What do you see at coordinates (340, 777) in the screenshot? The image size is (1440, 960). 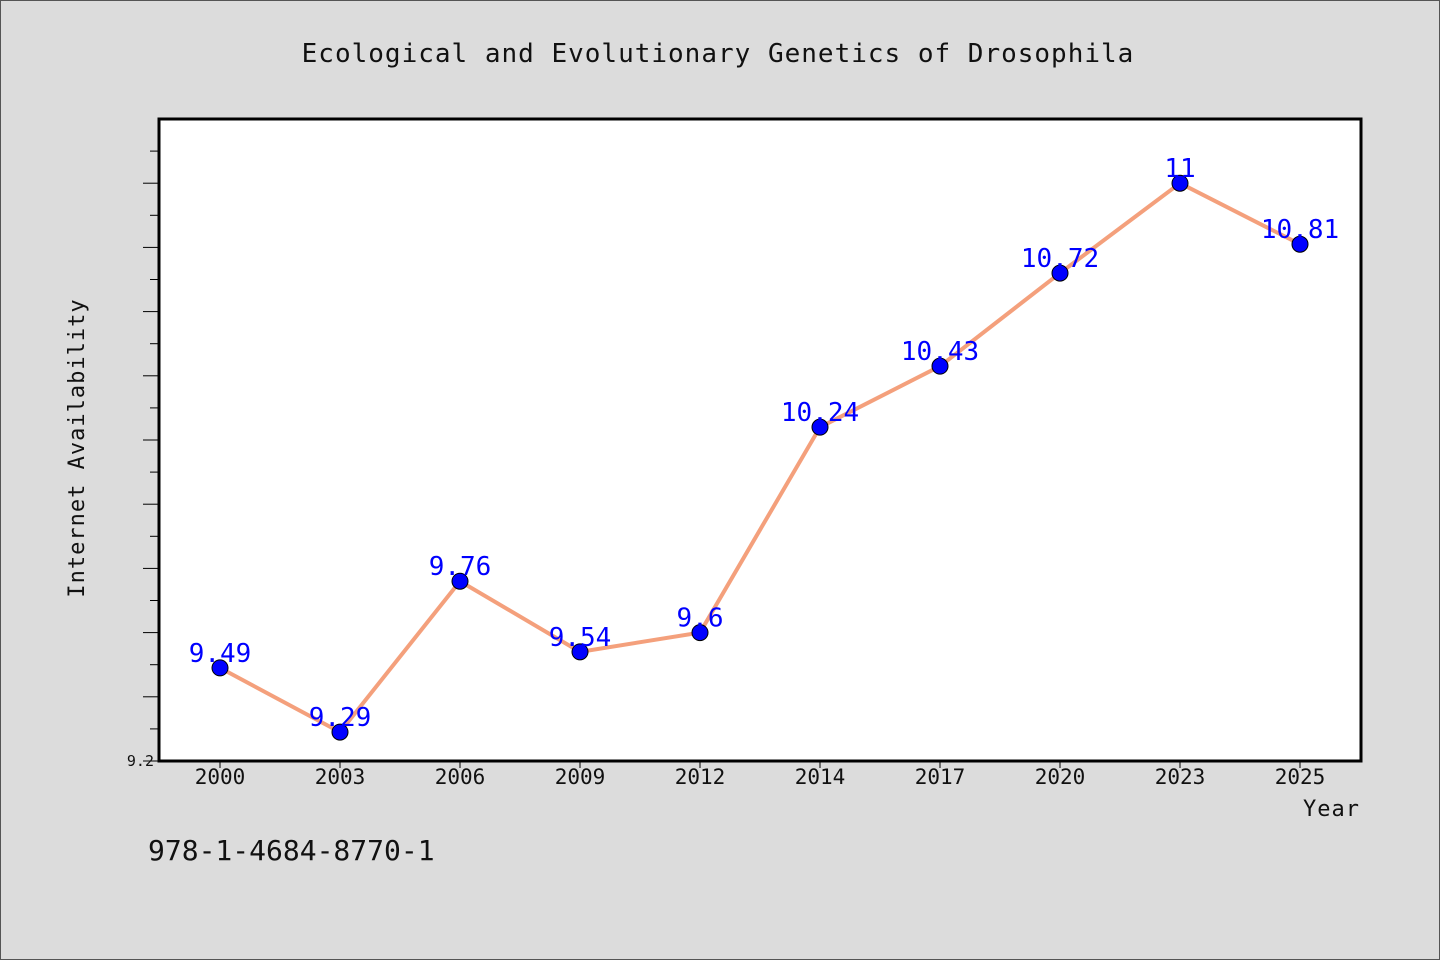 I see `x-tick-label: 2003` at bounding box center [340, 777].